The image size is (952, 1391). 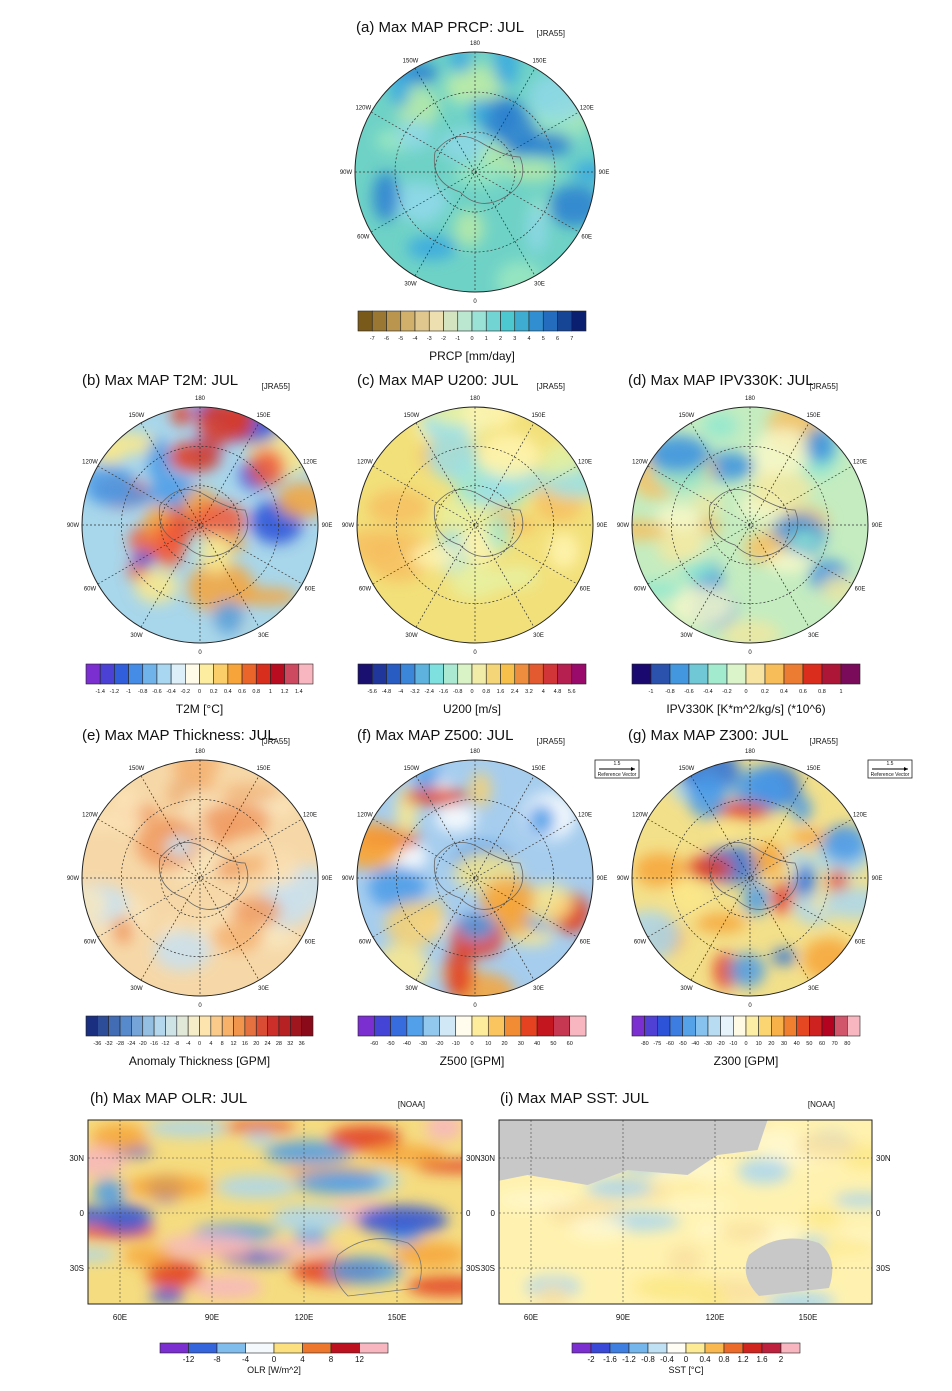 I want to click on colorbar-tick-label: 5.6, so click(x=572, y=692).